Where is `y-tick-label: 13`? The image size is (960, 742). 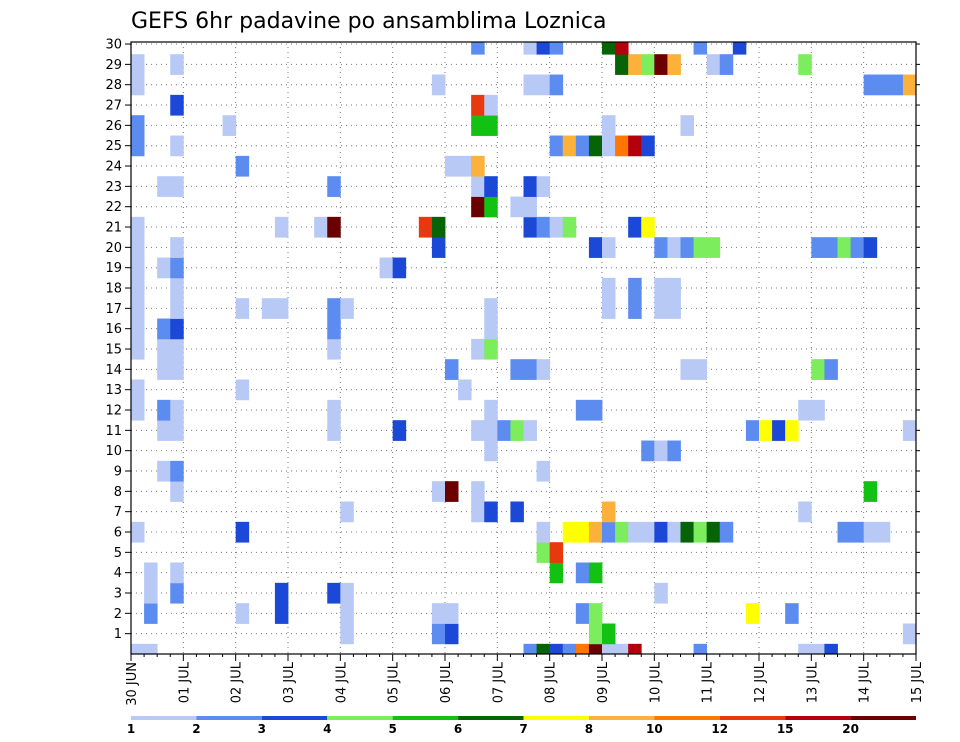
y-tick-label: 13 is located at coordinates (113, 390).